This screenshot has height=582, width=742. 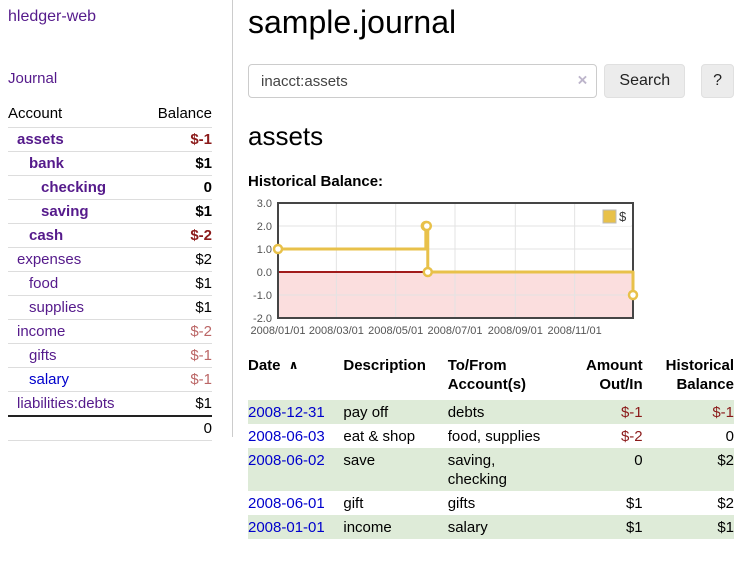 I want to click on search-button: Search, so click(x=645, y=81).